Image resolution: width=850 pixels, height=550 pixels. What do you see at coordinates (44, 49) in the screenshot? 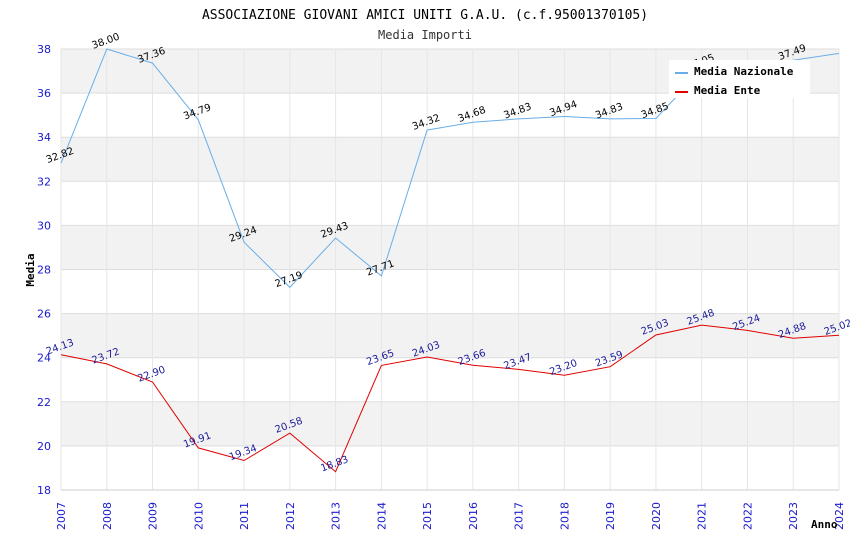
I see `y-tick-label: 38` at bounding box center [44, 49].